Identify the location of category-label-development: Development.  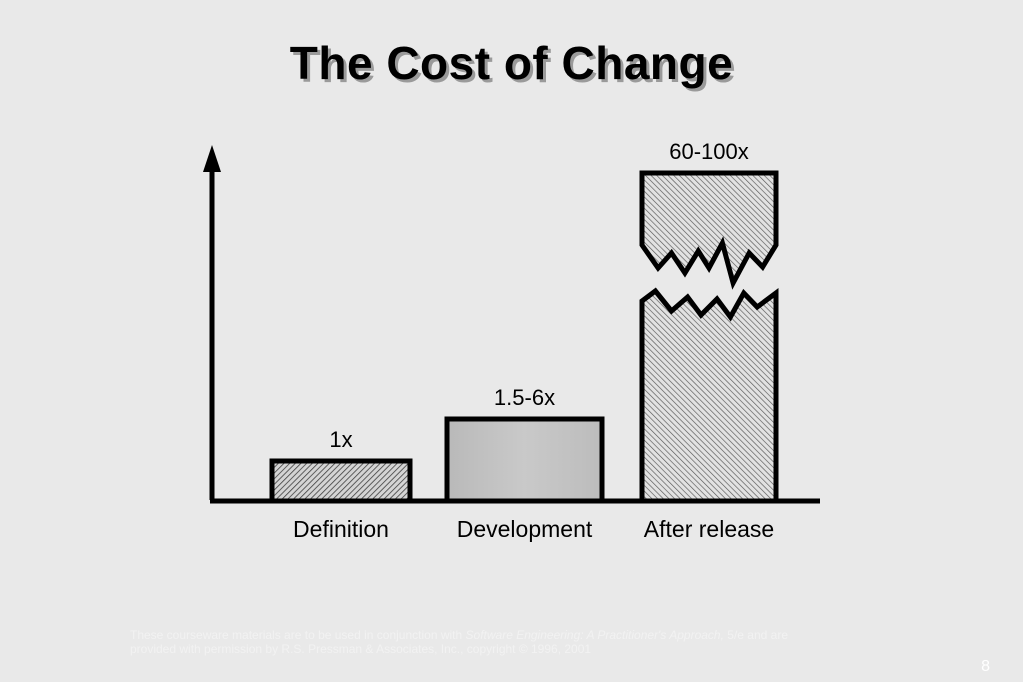
(525, 529).